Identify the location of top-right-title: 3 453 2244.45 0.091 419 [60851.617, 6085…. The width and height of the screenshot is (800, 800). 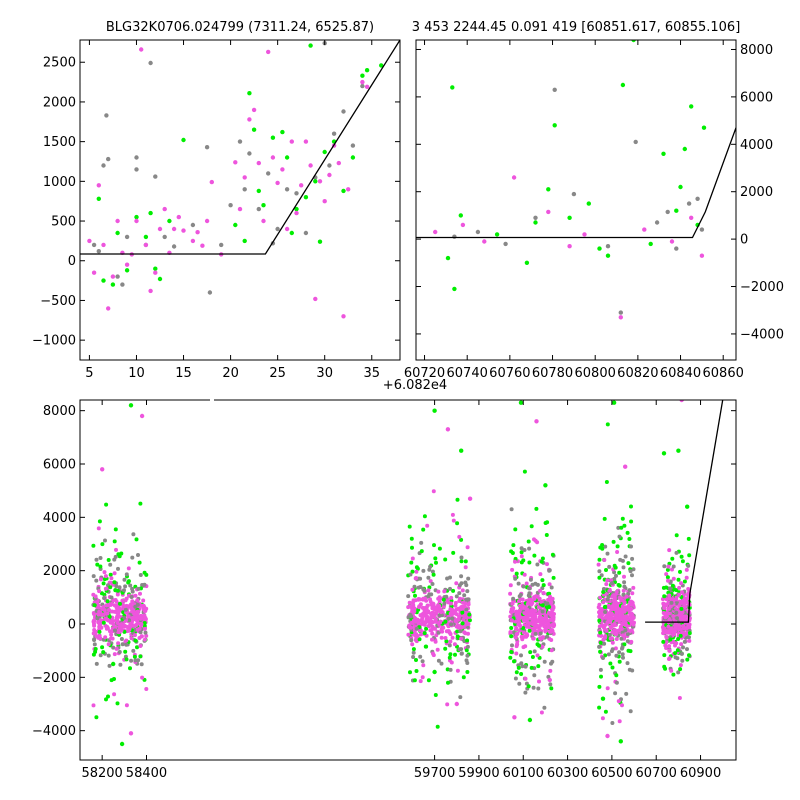
(576, 27).